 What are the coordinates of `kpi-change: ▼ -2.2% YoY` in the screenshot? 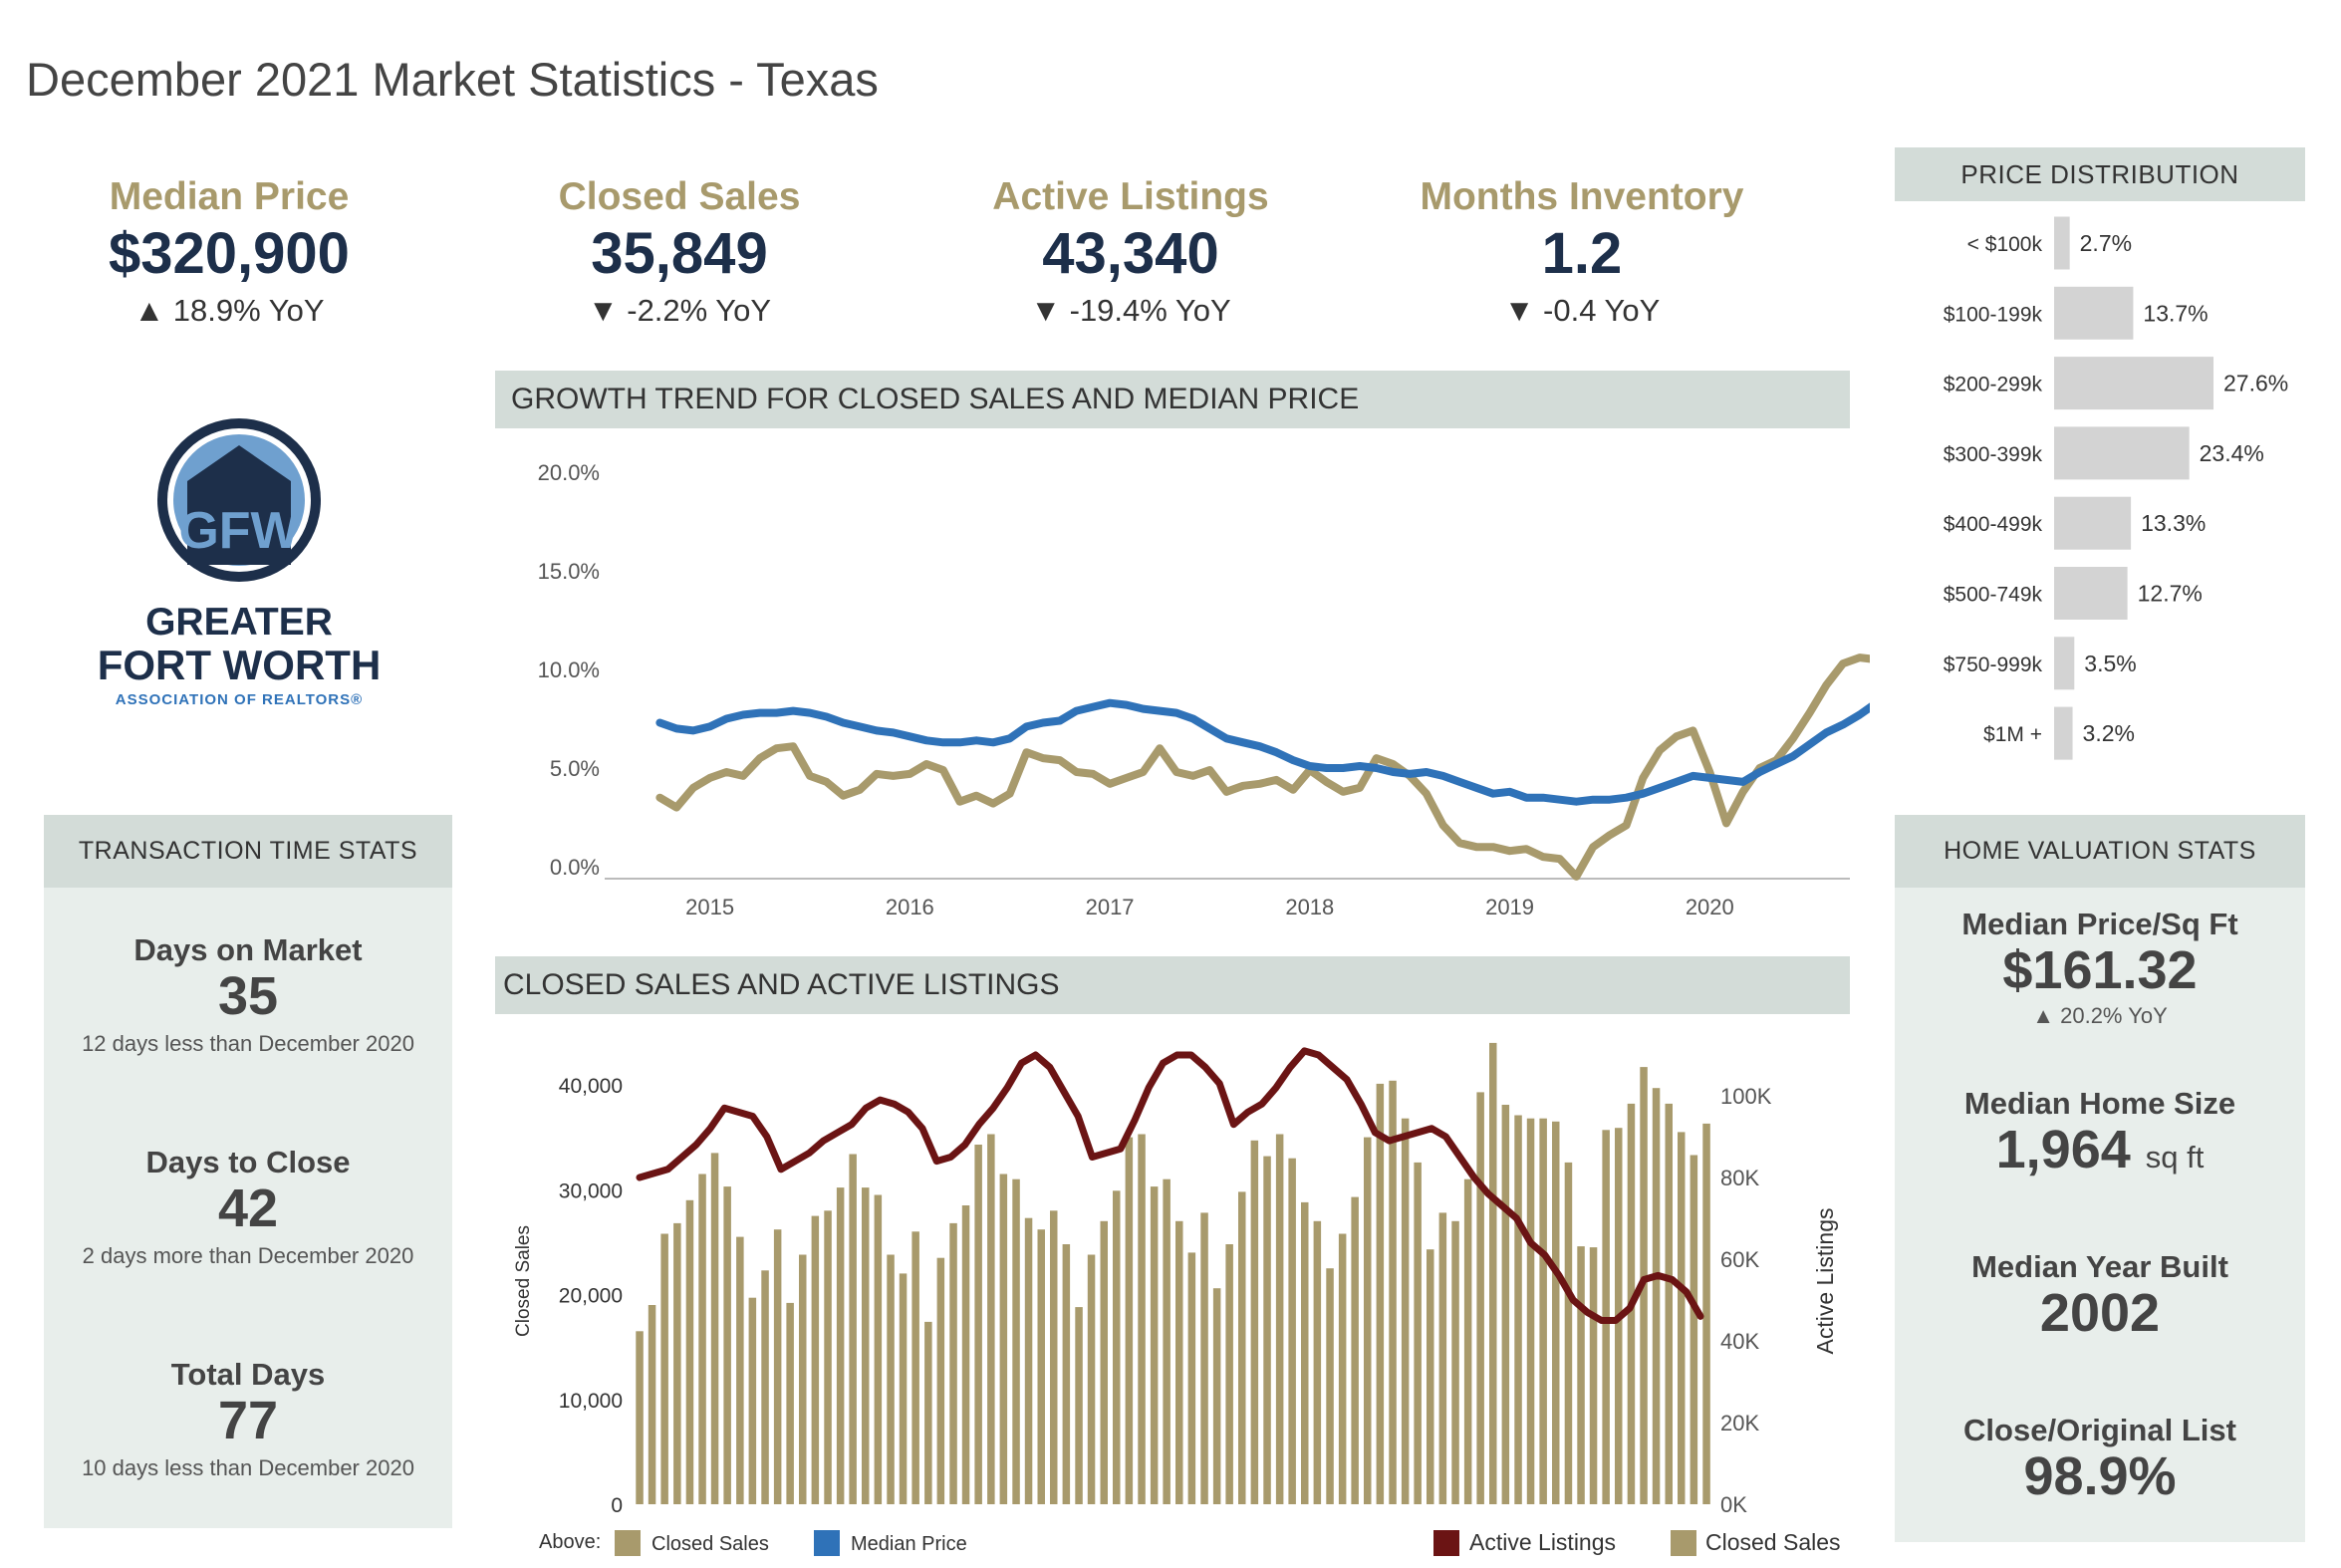 It's located at (679, 310).